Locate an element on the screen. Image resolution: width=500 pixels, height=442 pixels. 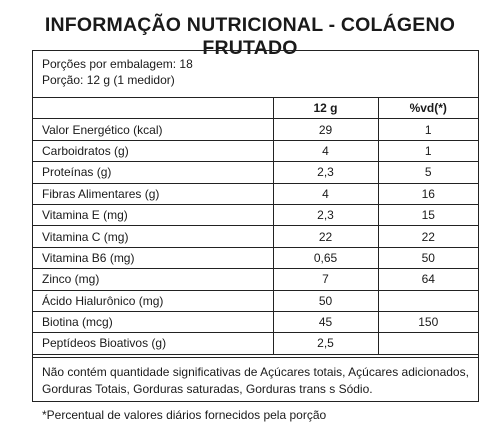
nutrient-name: Carboidratos (g) is located at coordinates (153, 151).